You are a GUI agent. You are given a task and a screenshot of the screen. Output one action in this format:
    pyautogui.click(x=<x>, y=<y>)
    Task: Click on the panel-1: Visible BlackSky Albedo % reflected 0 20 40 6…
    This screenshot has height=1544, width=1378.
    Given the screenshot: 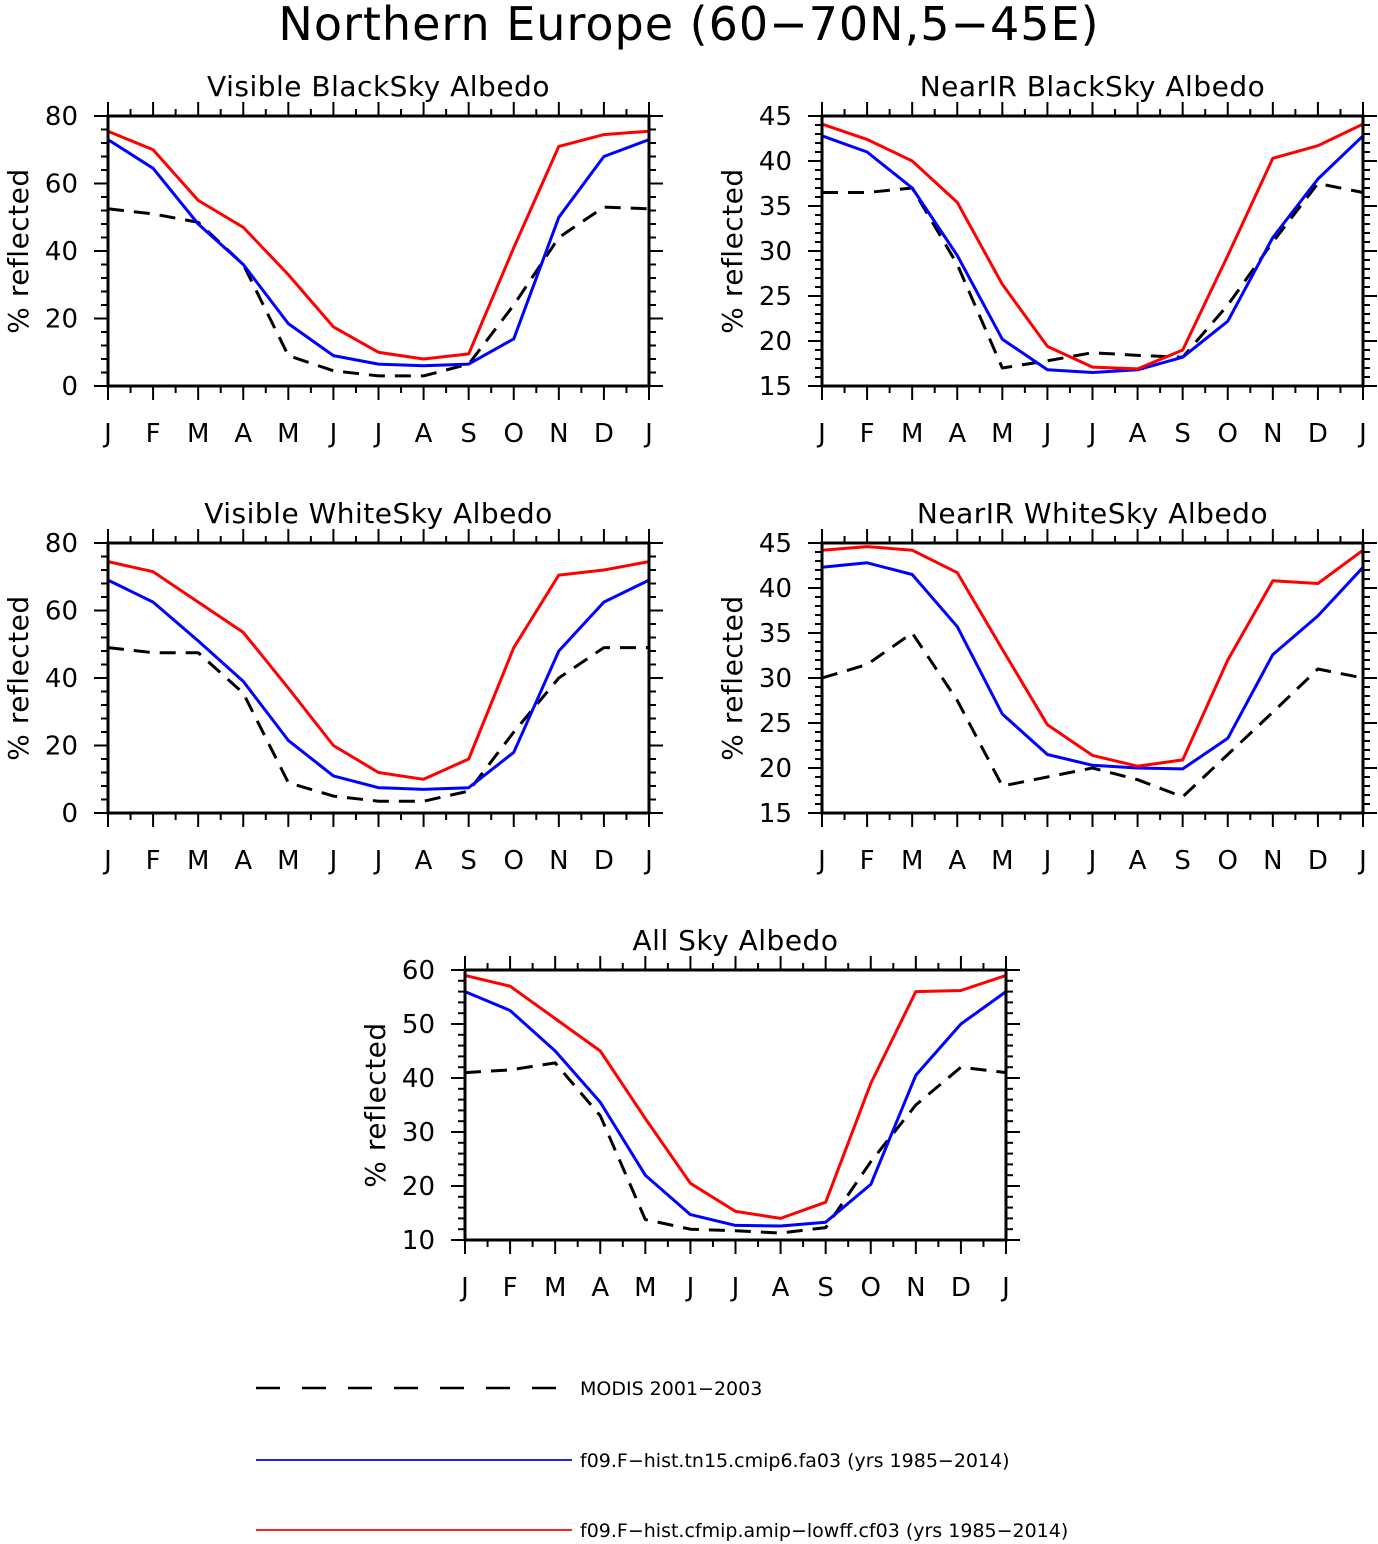 What is the action you would take?
    pyautogui.click(x=332, y=259)
    